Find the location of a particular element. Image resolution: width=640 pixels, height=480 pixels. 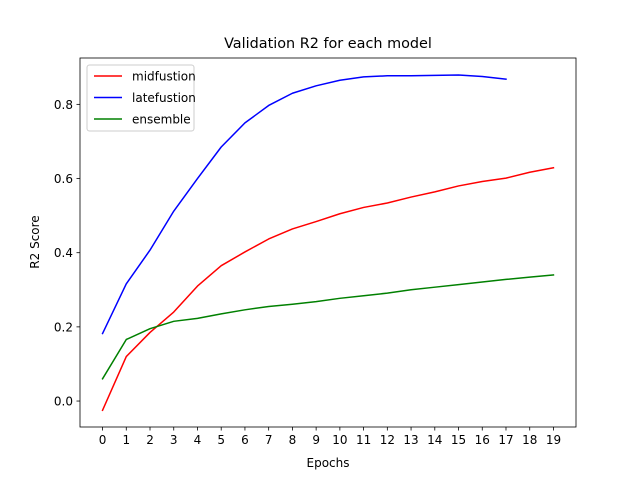

chart-title: Validation R2 for each model is located at coordinates (328, 44).